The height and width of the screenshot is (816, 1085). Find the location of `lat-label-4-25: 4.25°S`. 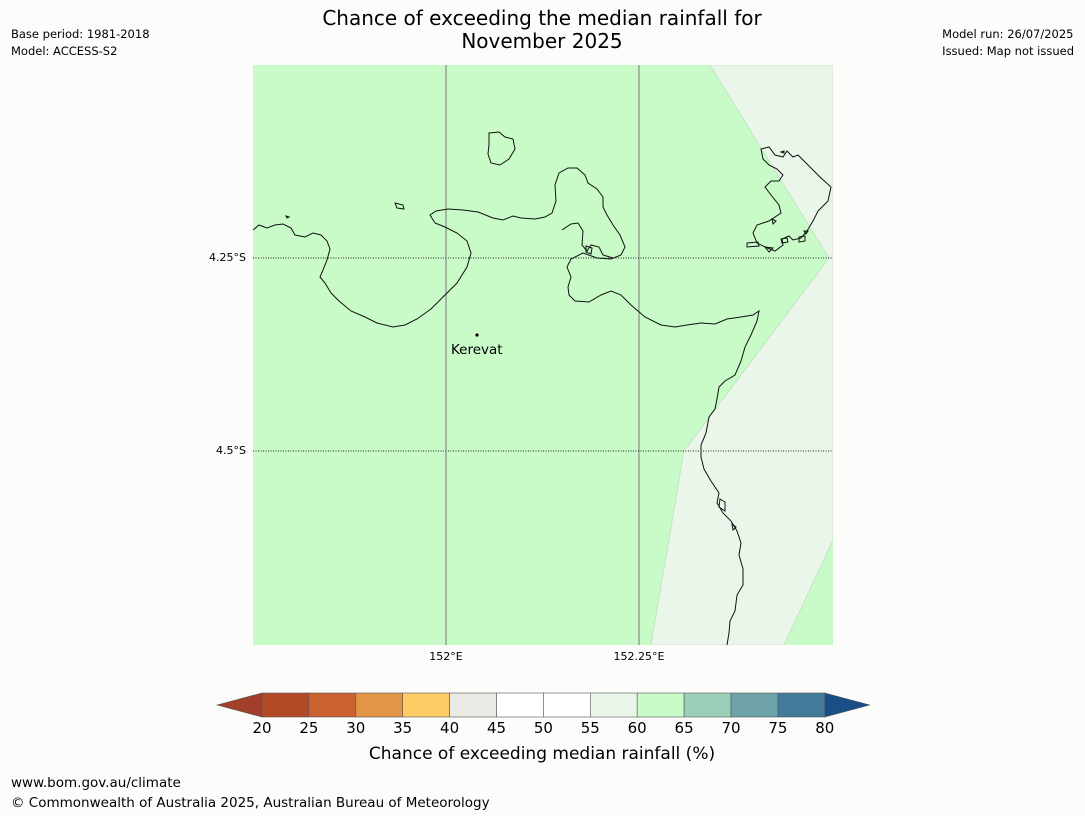

lat-label-4-25: 4.25°S is located at coordinates (227, 257).